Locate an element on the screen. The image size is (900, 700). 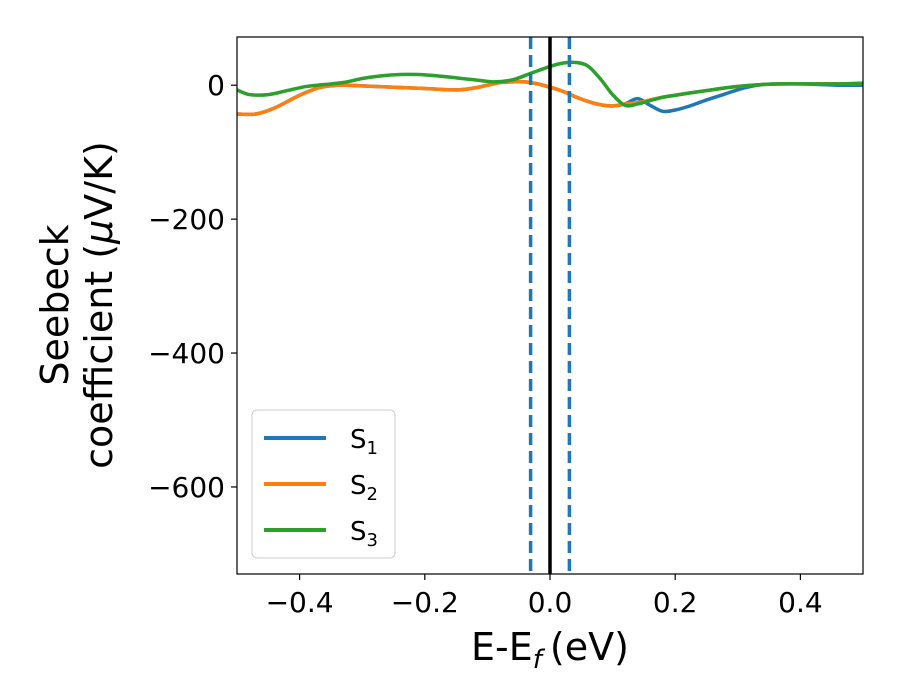
y-tick-label: −400 is located at coordinates (186, 353).